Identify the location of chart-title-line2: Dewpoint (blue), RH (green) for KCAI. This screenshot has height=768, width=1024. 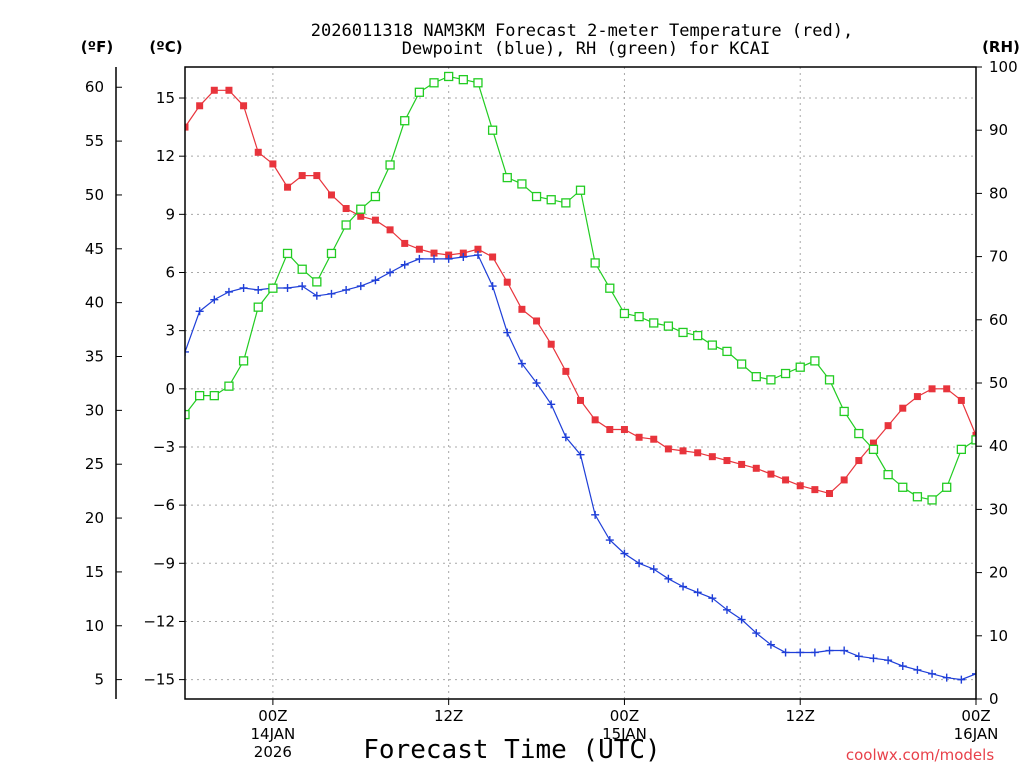
(586, 49).